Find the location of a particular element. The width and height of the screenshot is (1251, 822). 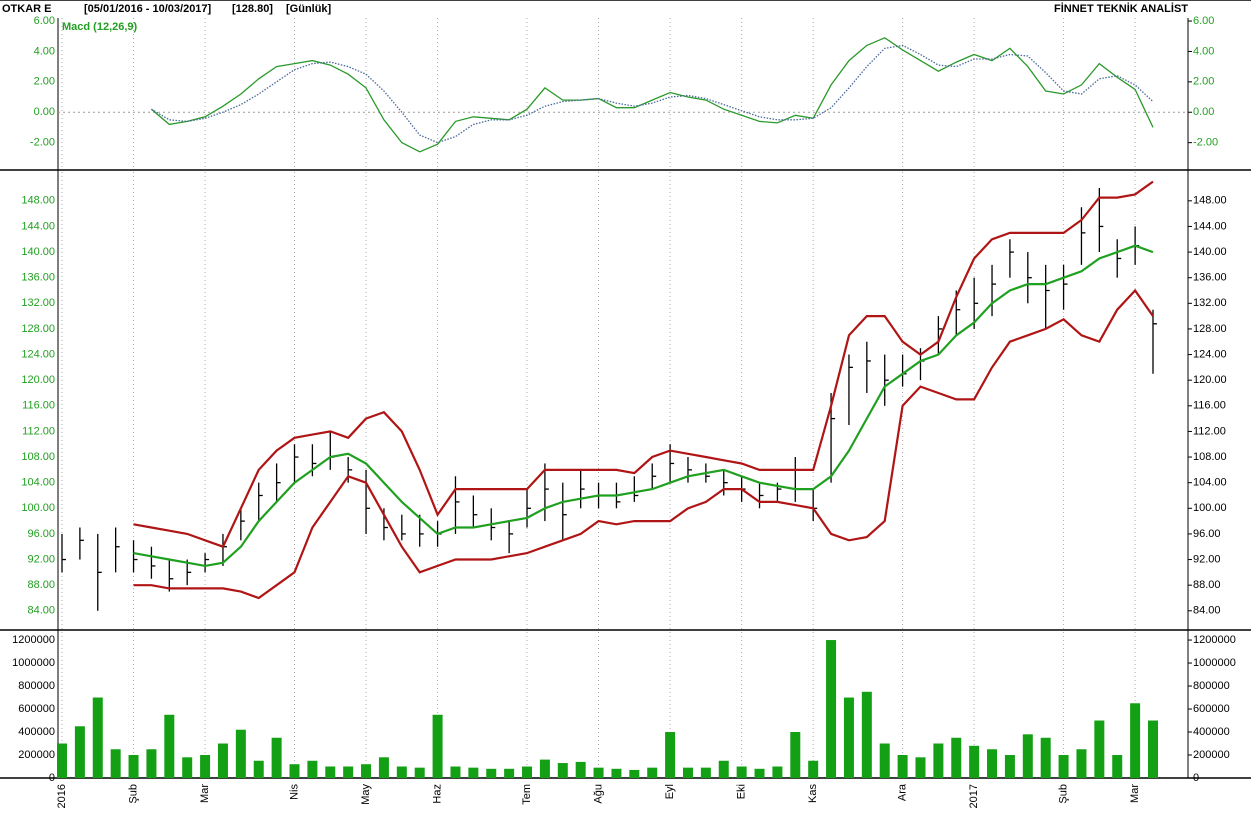

x-tick-label: Şub is located at coordinates (1063, 794).